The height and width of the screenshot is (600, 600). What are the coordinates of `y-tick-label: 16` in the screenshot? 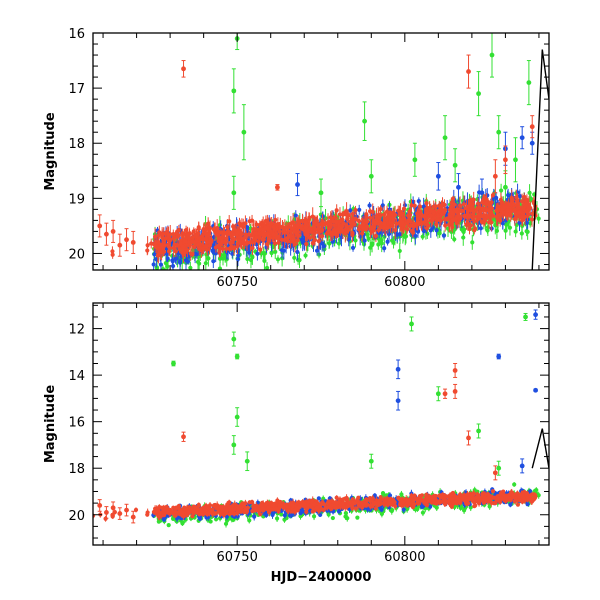 It's located at (76, 34).